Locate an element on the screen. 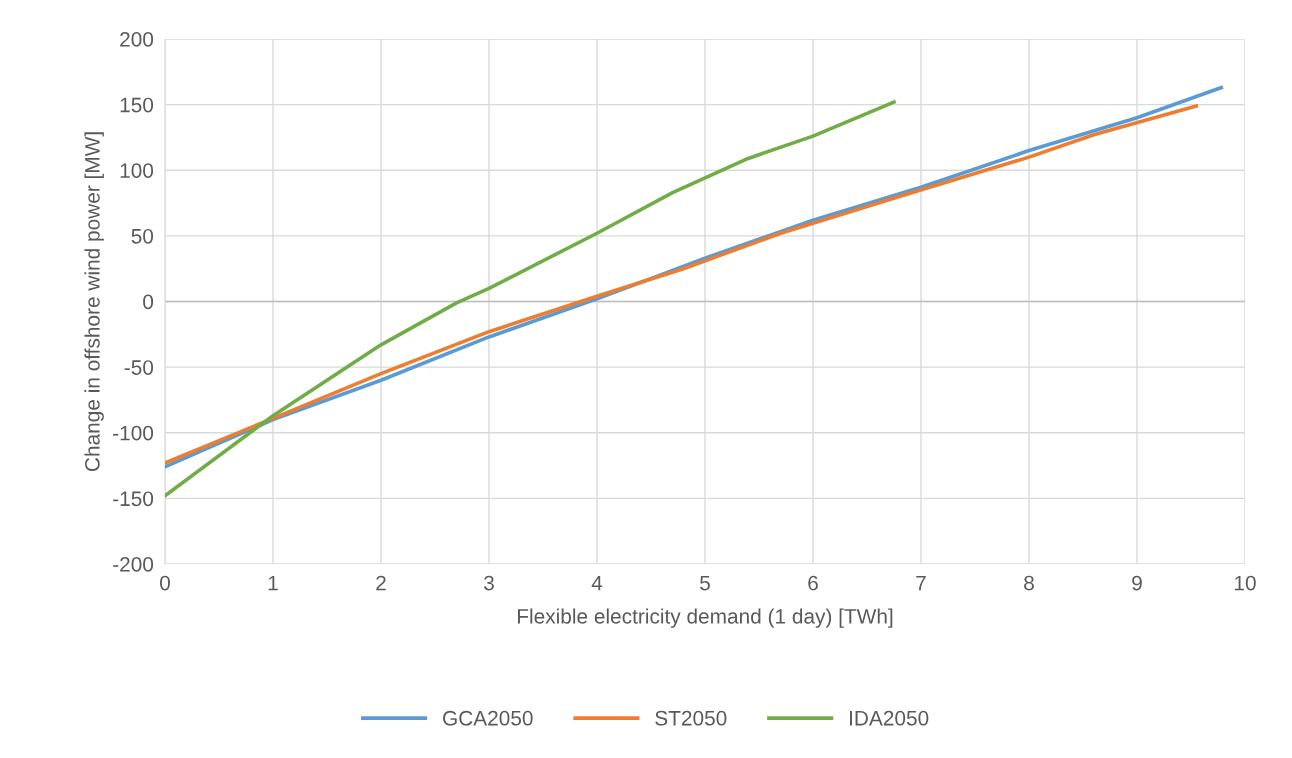 The height and width of the screenshot is (758, 1292). legend-label: GCA2050 is located at coordinates (488, 718).